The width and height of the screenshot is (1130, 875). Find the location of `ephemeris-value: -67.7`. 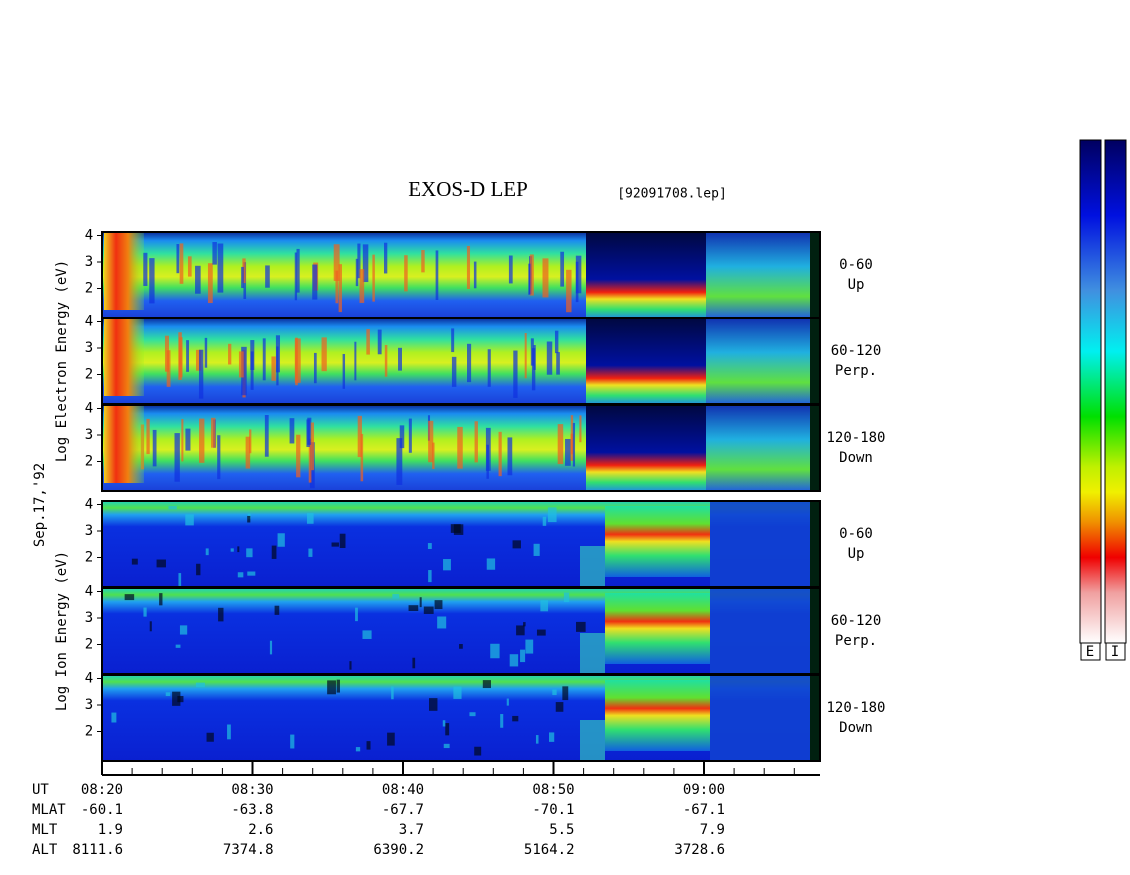

ephemeris-value: -67.7 is located at coordinates (403, 810).